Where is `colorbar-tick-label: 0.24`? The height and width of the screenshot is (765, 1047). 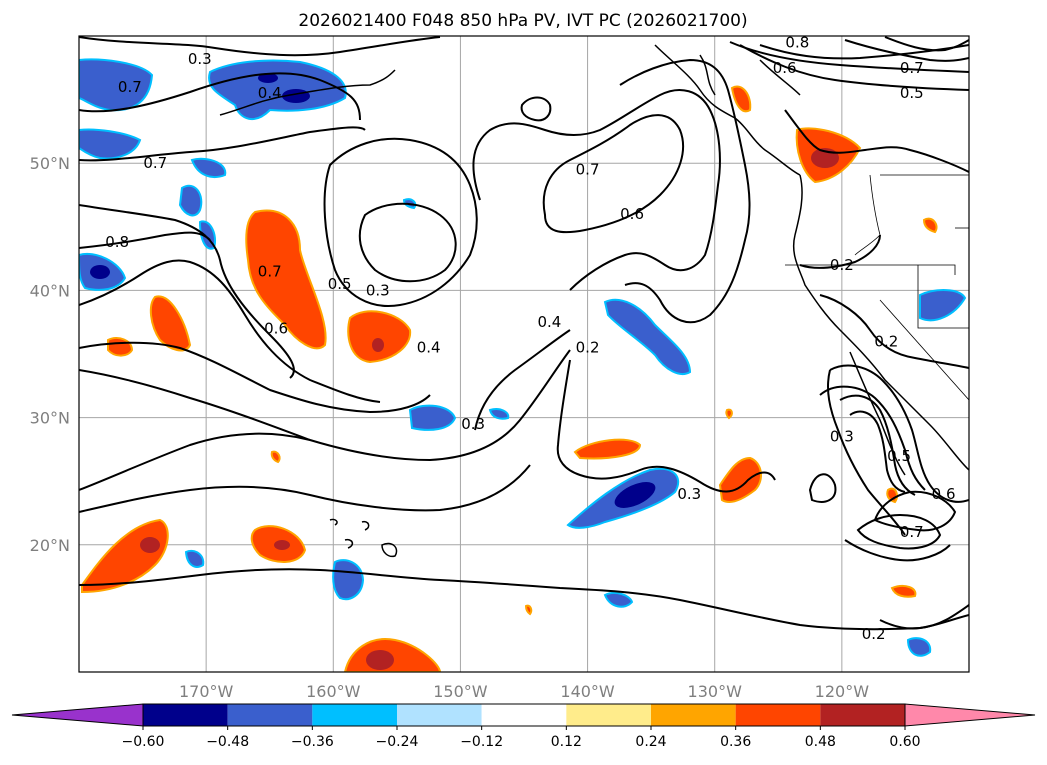
colorbar-tick-label: 0.24 is located at coordinates (650, 742).